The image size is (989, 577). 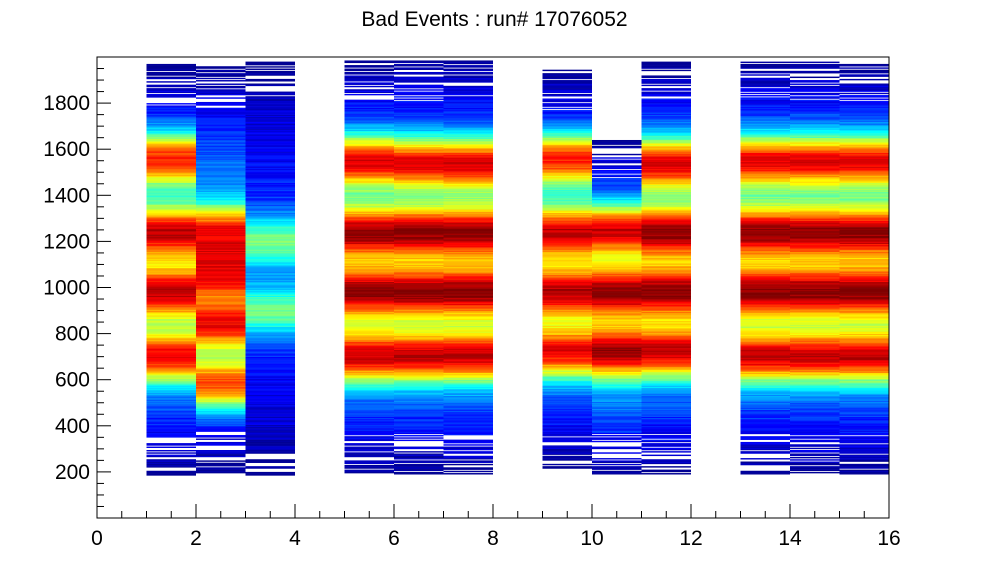 What do you see at coordinates (72, 380) in the screenshot?
I see `y-tick-label: 600` at bounding box center [72, 380].